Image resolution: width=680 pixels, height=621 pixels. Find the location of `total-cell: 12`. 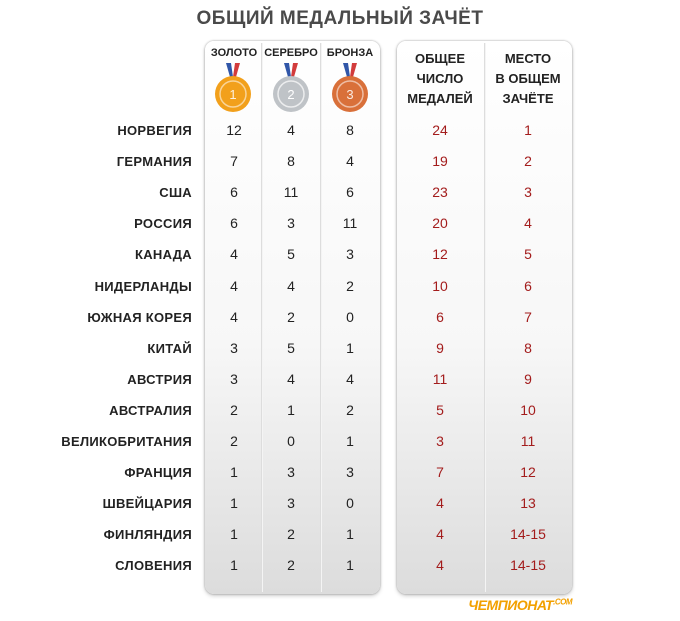

total-cell: 12 is located at coordinates (440, 254).